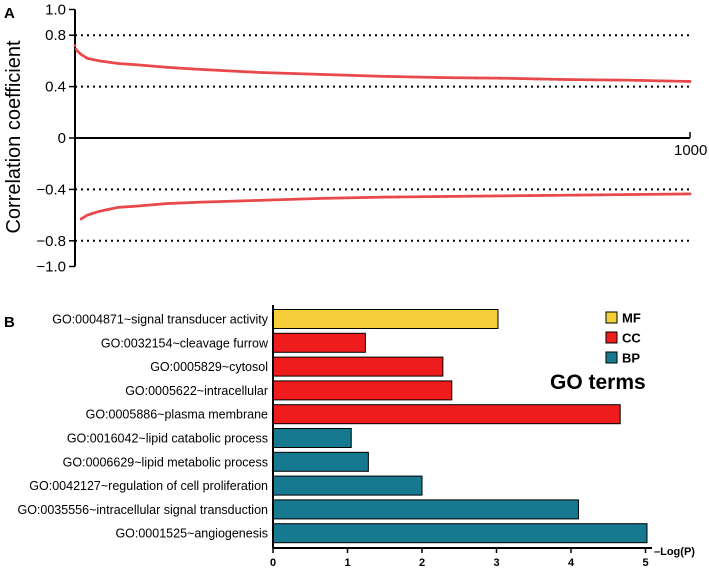 Image resolution: width=709 pixels, height=568 pixels. What do you see at coordinates (631, 358) in the screenshot?
I see `legend-label: BP` at bounding box center [631, 358].